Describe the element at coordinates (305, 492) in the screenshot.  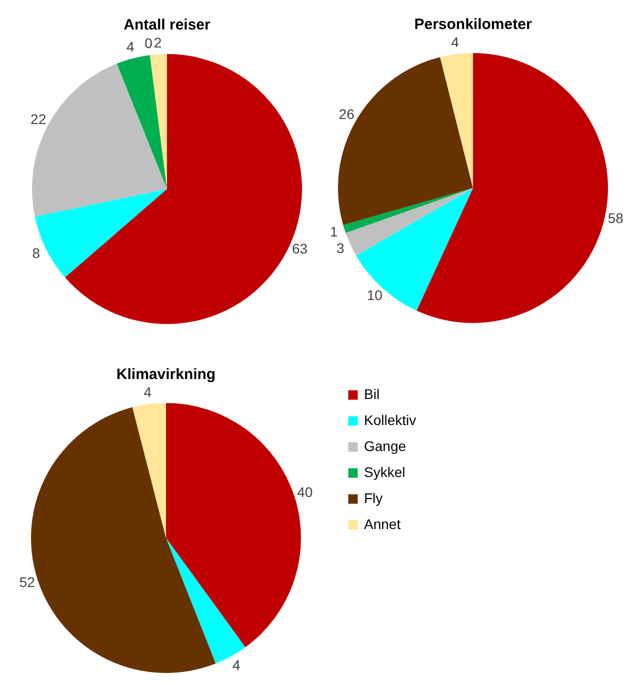
I see `data-label: 40` at that location.